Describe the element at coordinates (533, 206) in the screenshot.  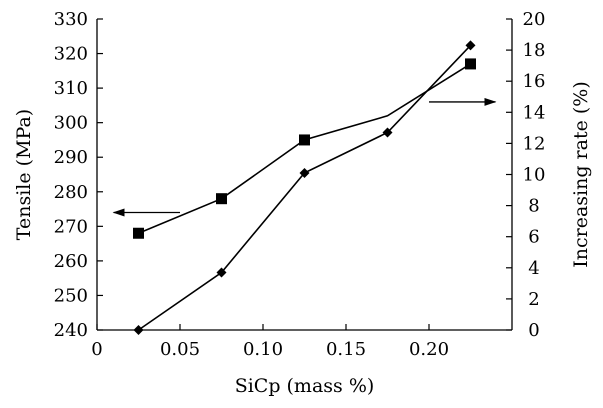
I see `y-right-tick-label: 8` at that location.